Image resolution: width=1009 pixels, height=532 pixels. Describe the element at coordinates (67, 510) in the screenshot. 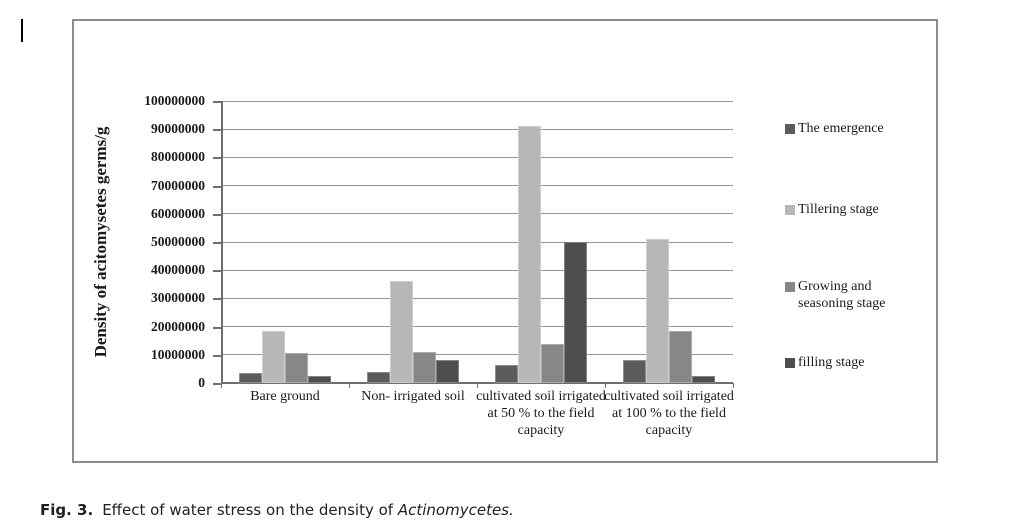

I see `figure-label: Fig. 3.` at that location.